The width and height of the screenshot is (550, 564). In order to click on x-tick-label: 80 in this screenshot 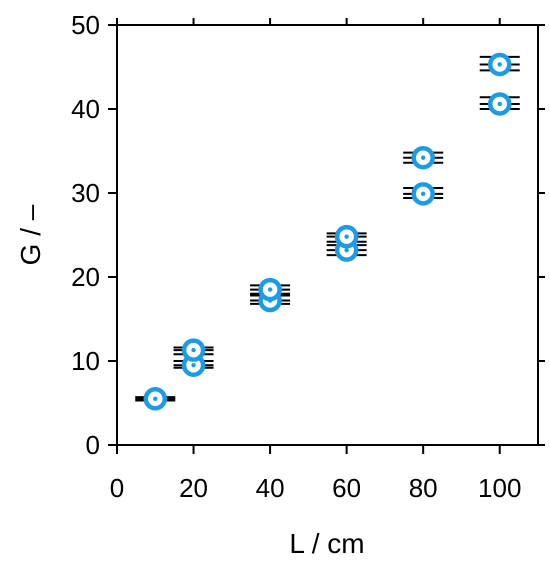, I will do `click(423, 488)`.